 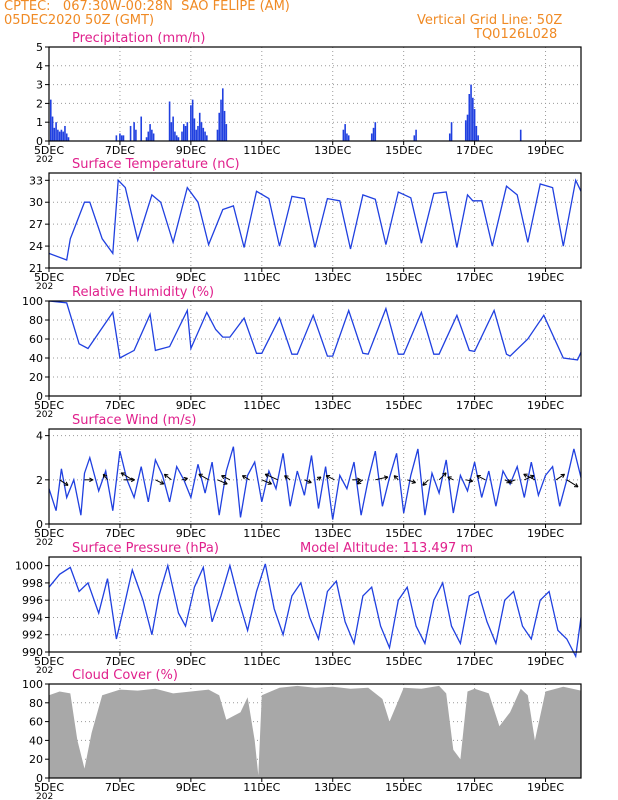 What do you see at coordinates (32, 600) in the screenshot?
I see `y-tick-label: 996` at bounding box center [32, 600].